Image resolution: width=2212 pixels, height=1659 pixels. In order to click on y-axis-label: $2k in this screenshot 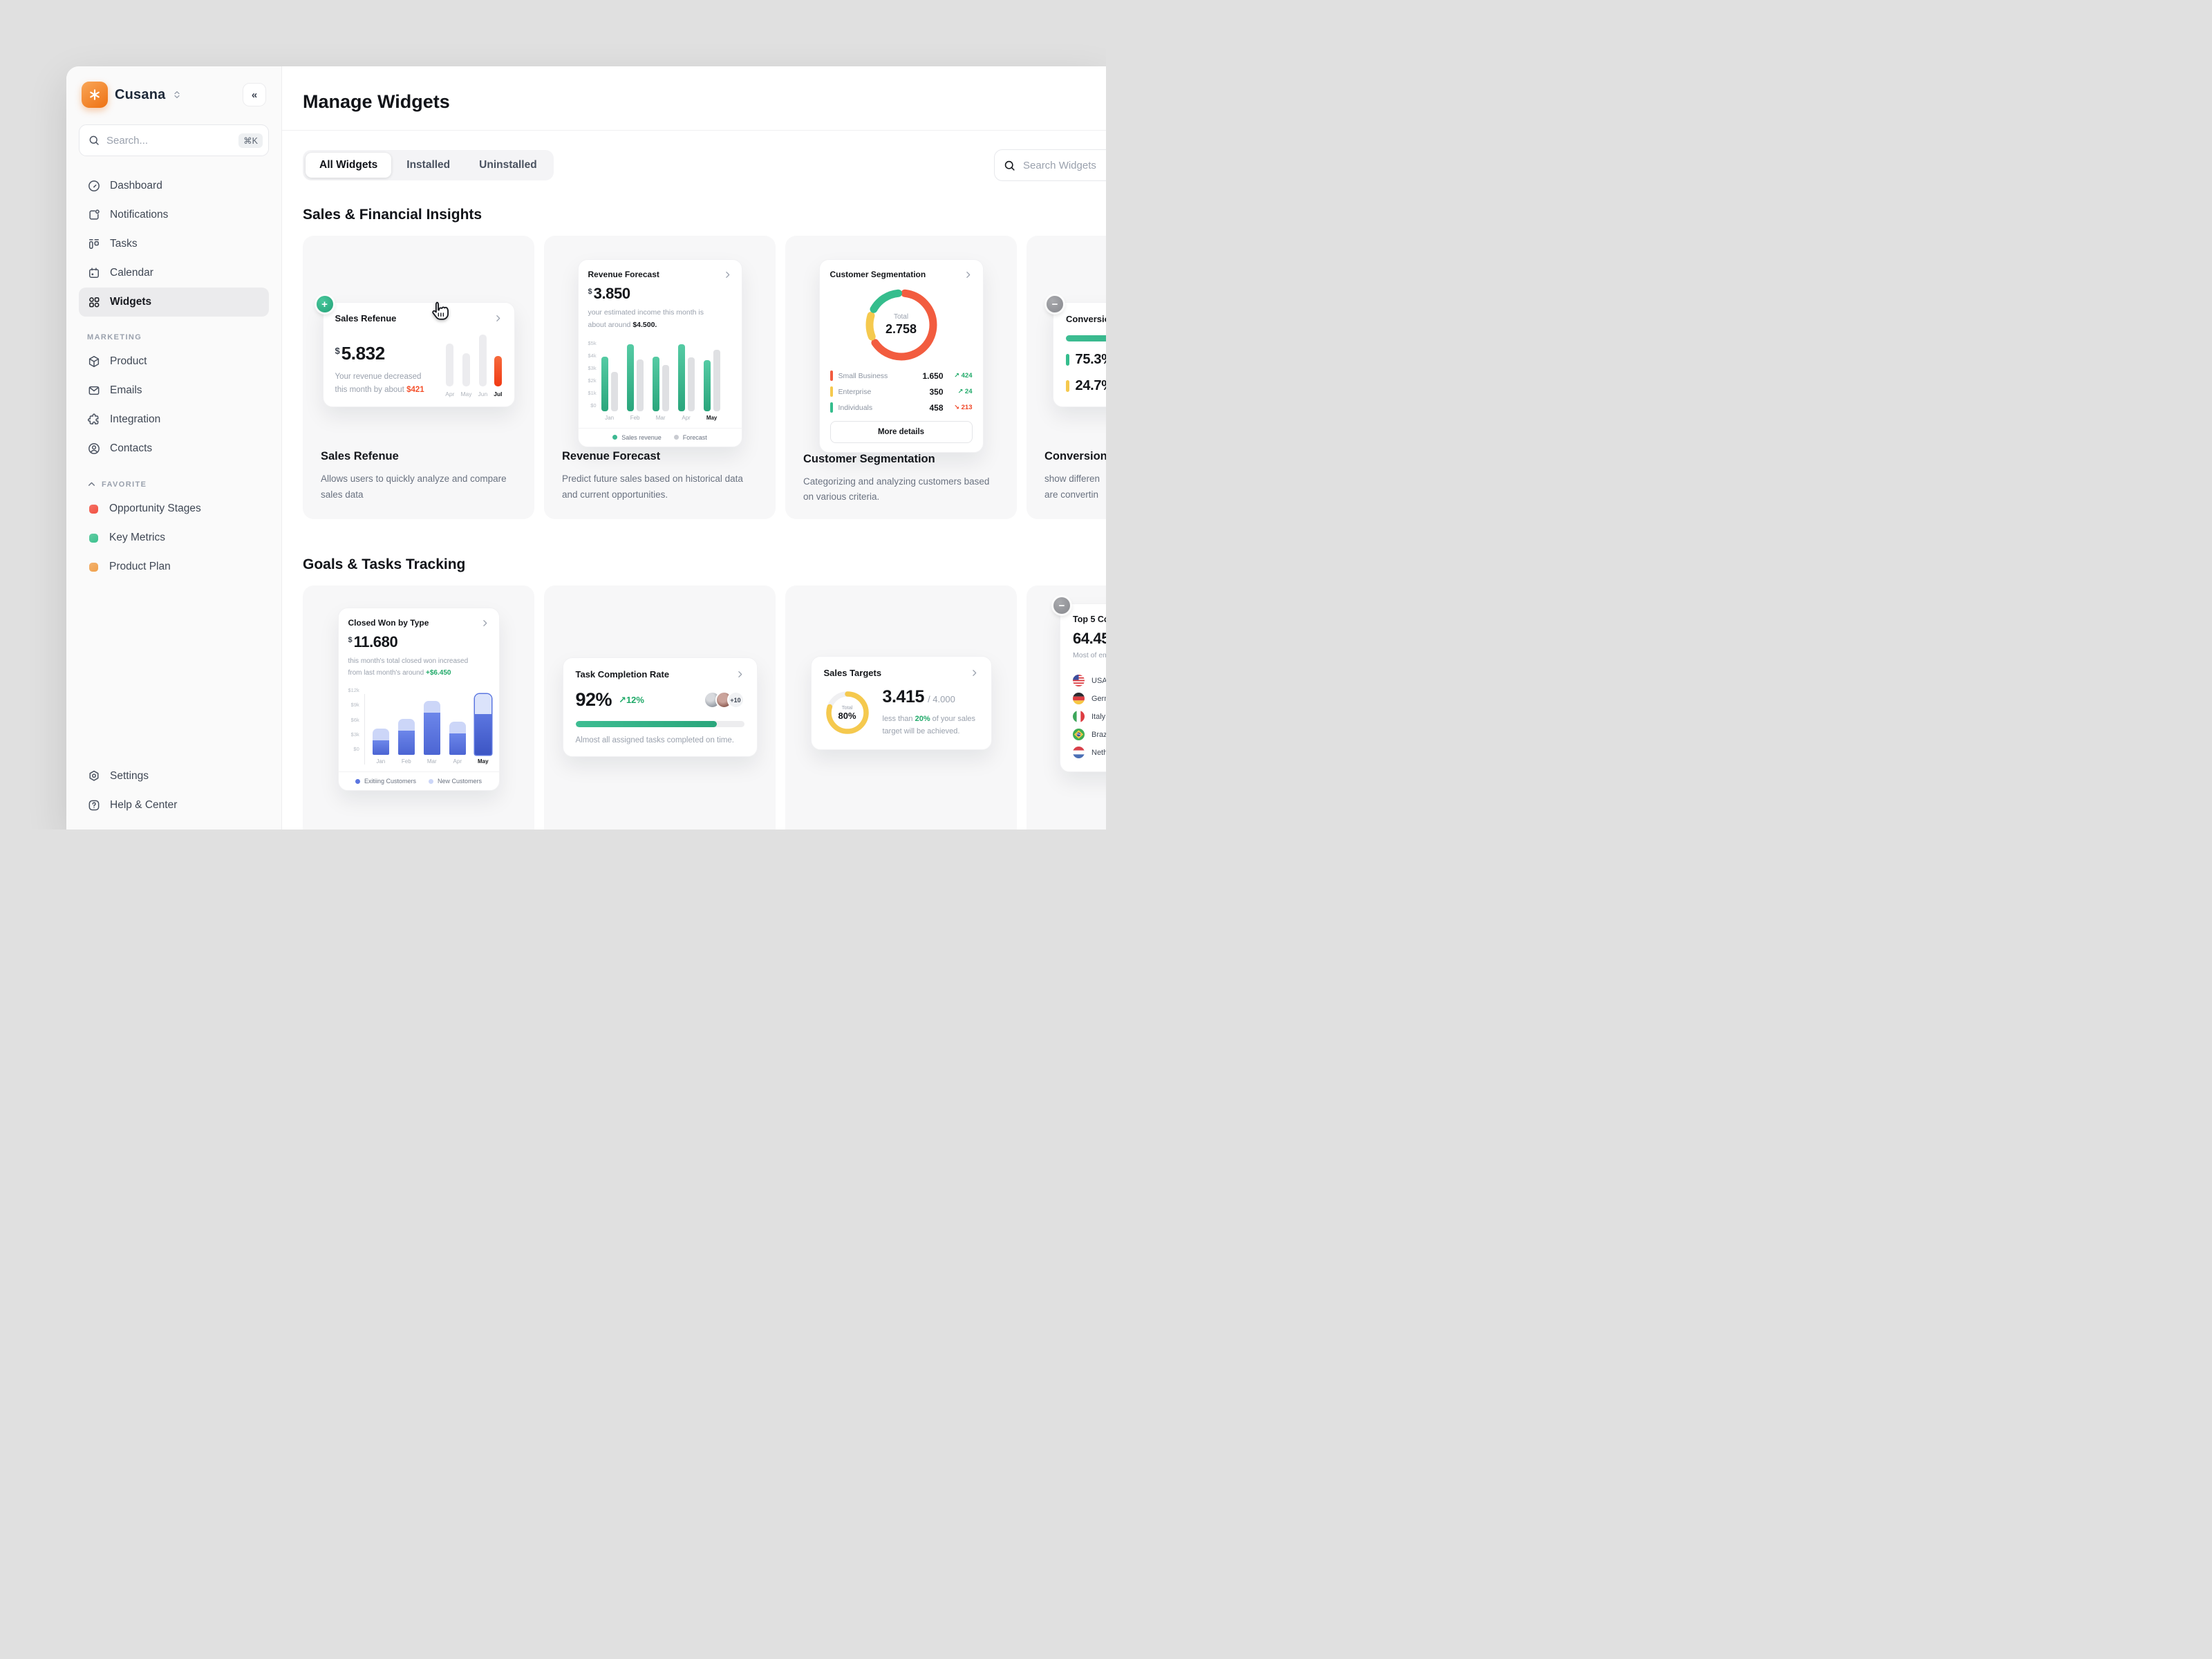, I will do `click(592, 380)`.